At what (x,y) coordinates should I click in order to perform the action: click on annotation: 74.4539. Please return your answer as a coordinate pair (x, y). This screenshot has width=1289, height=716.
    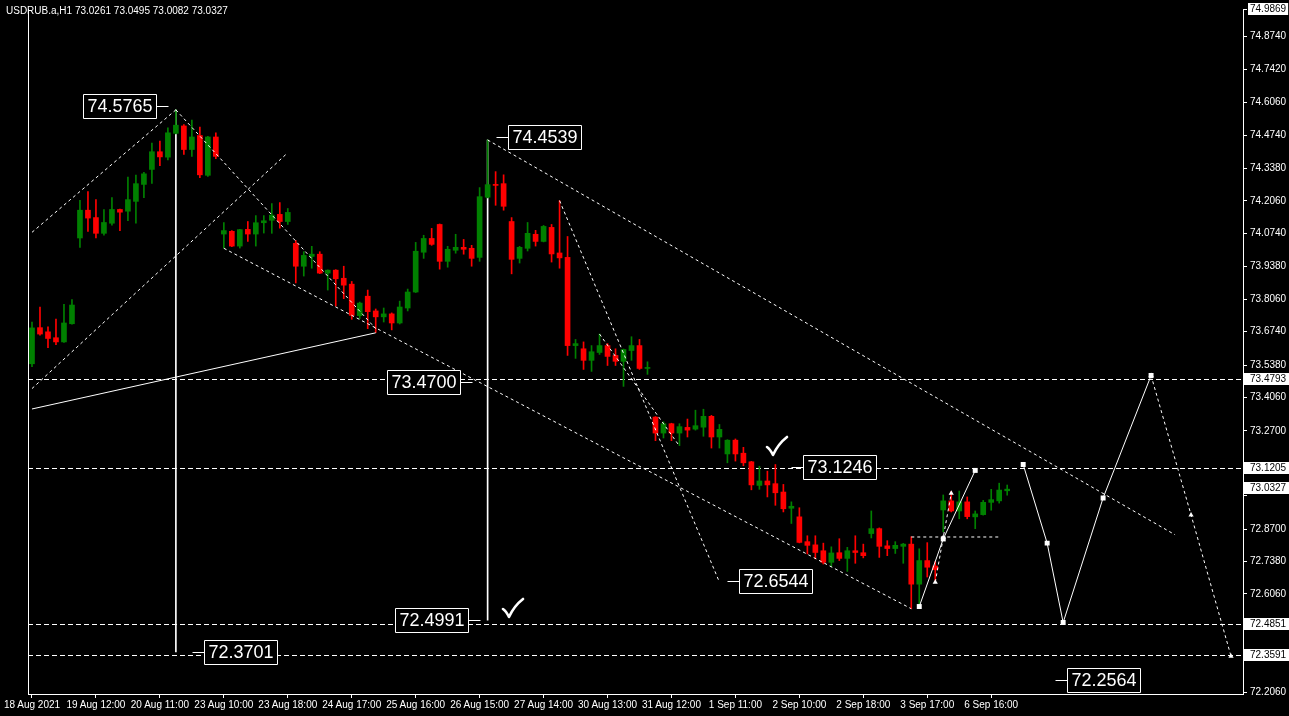
    Looking at the image, I should click on (545, 137).